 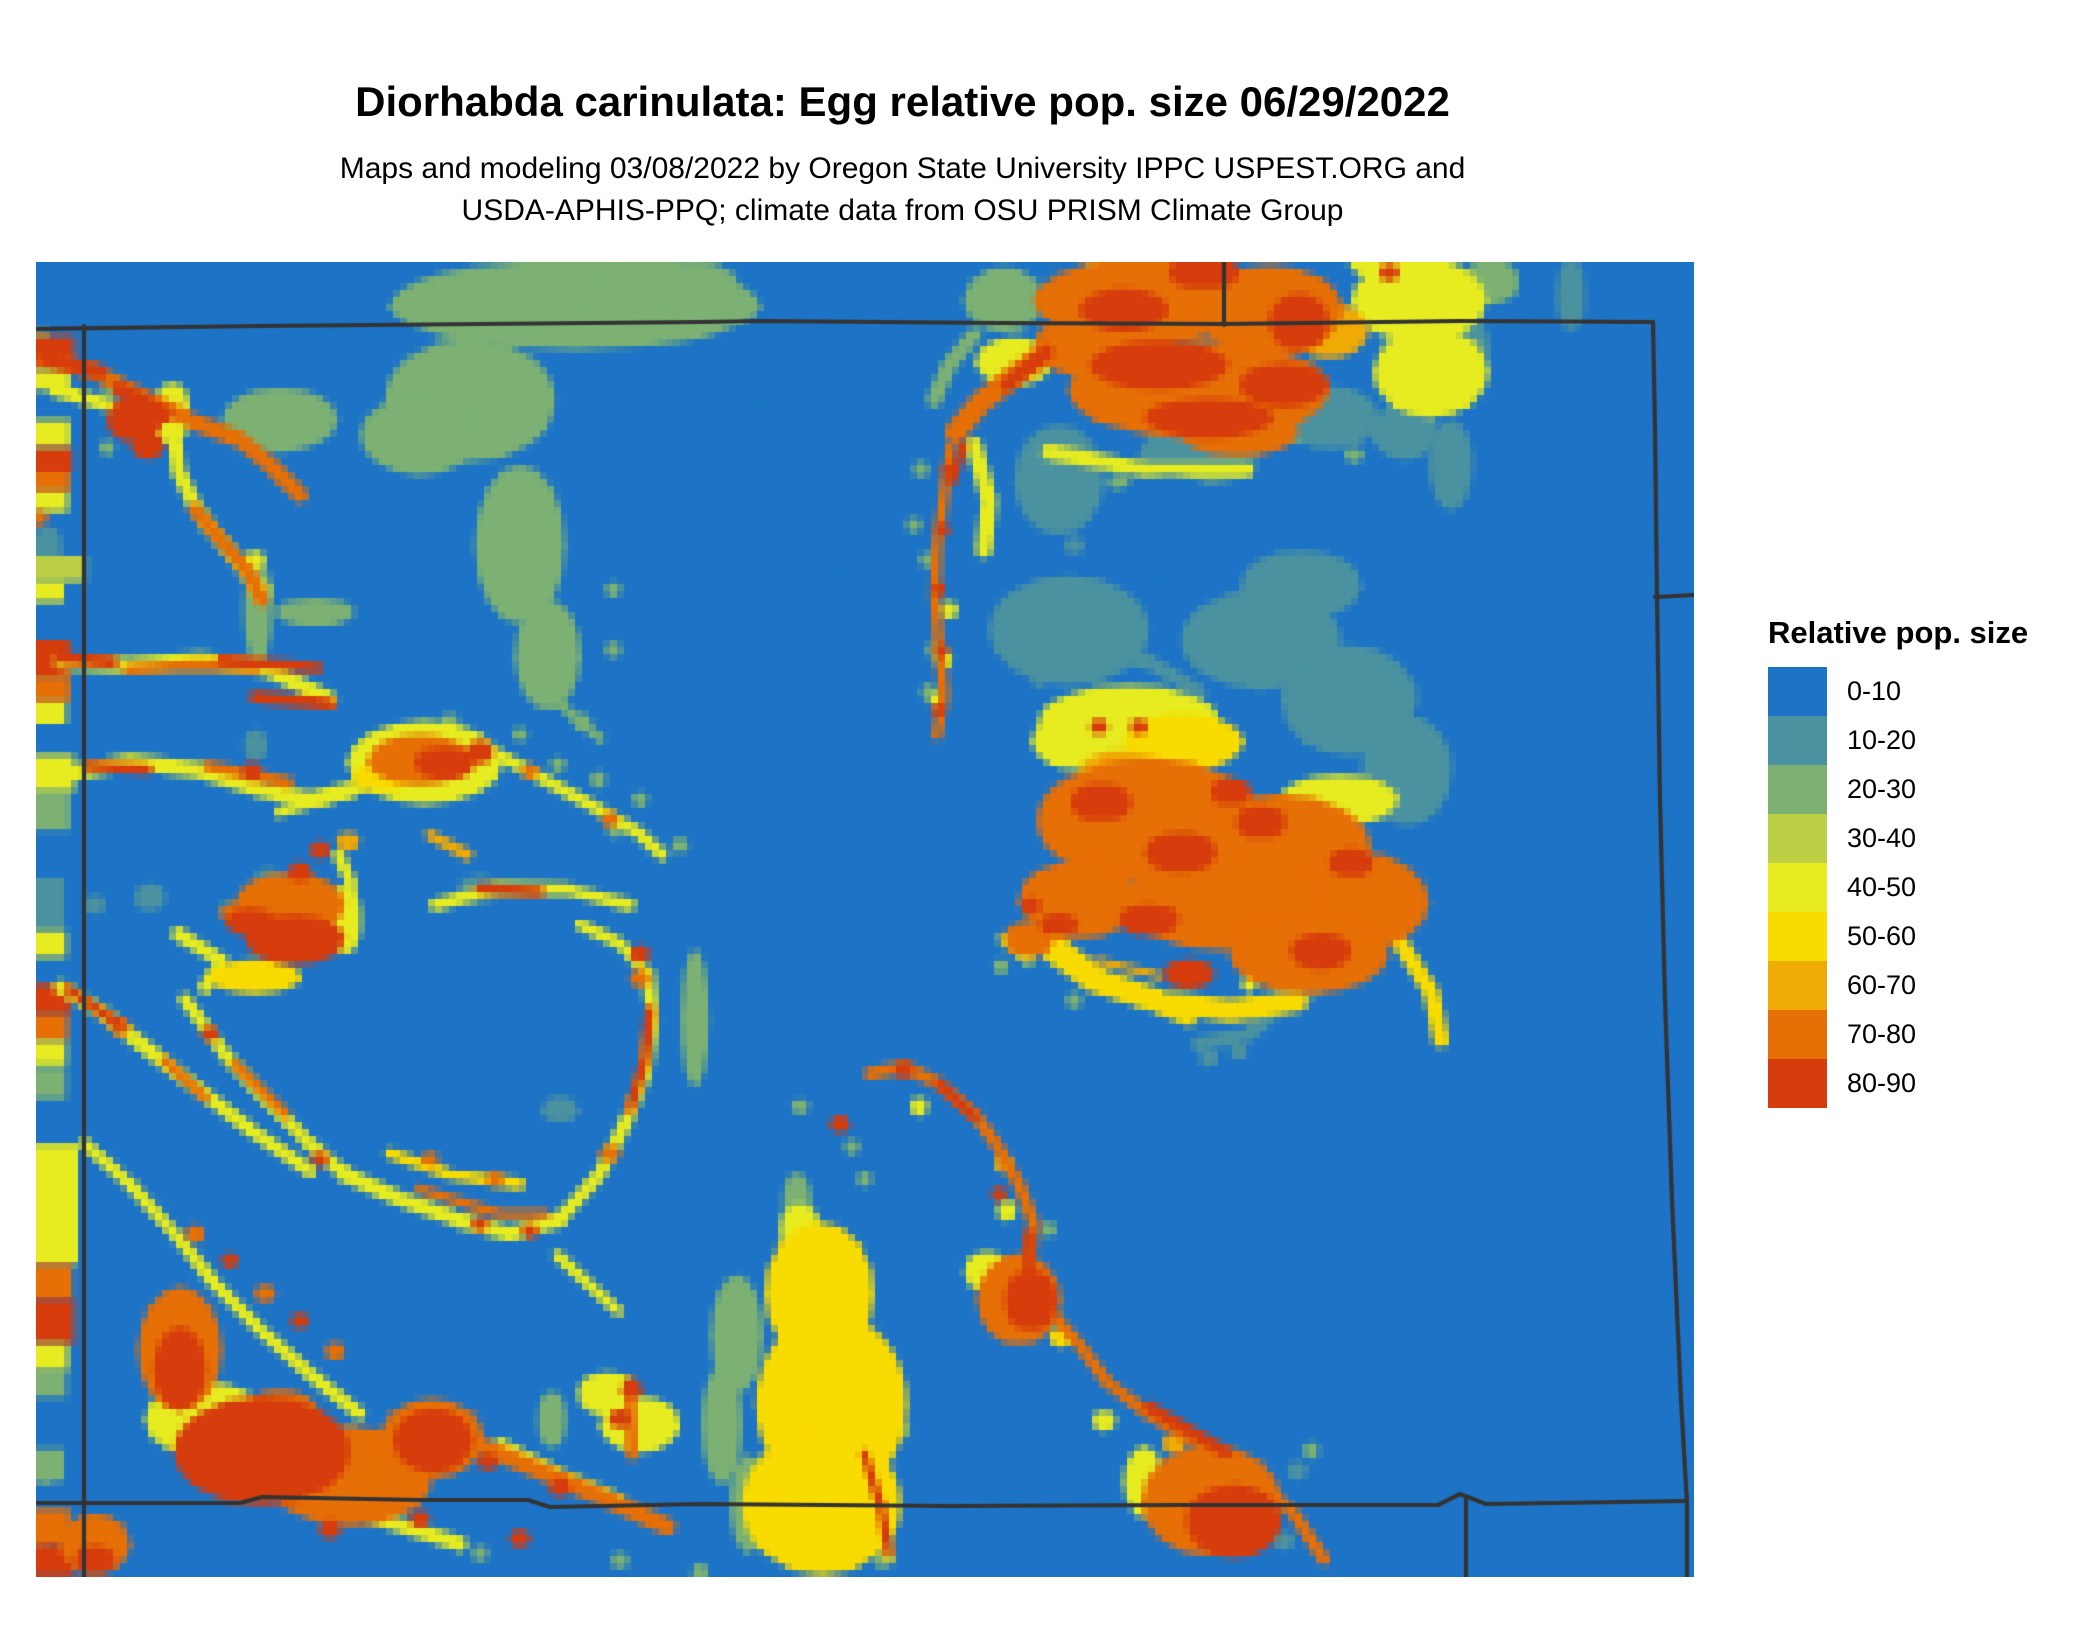 What do you see at coordinates (1933, 691) in the screenshot?
I see `legend-row: 0-10` at bounding box center [1933, 691].